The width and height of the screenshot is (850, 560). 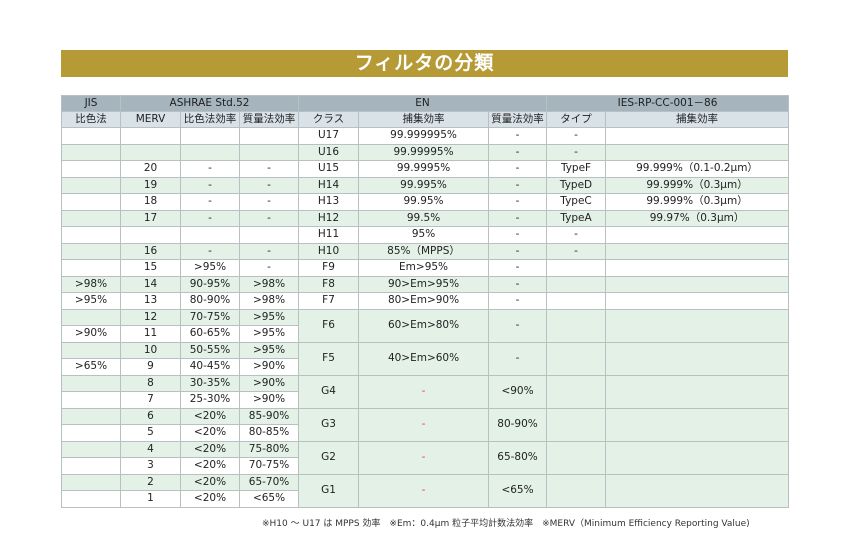 I want to click on ies-type: -, so click(x=576, y=235).